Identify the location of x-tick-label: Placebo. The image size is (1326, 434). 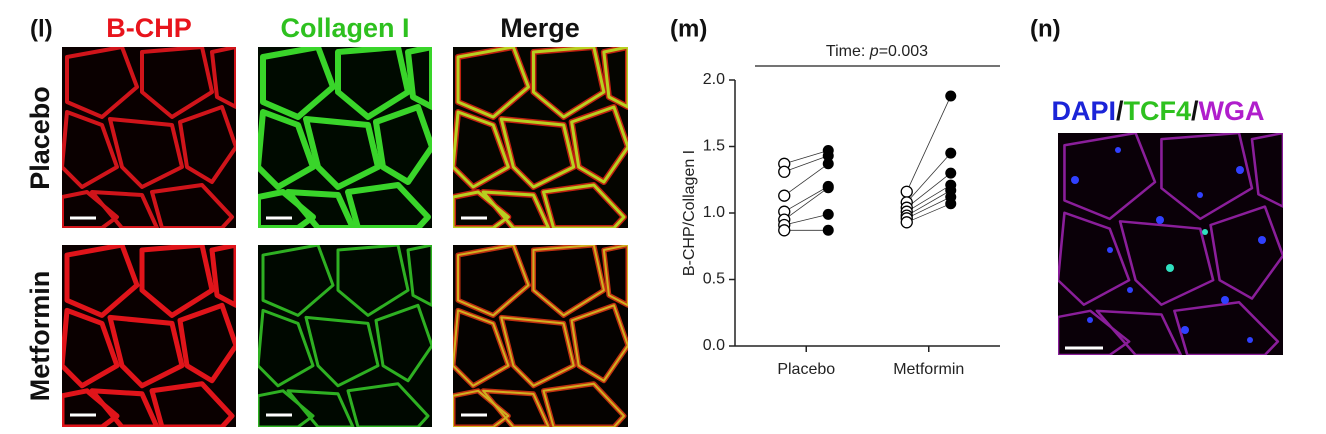
(806, 369).